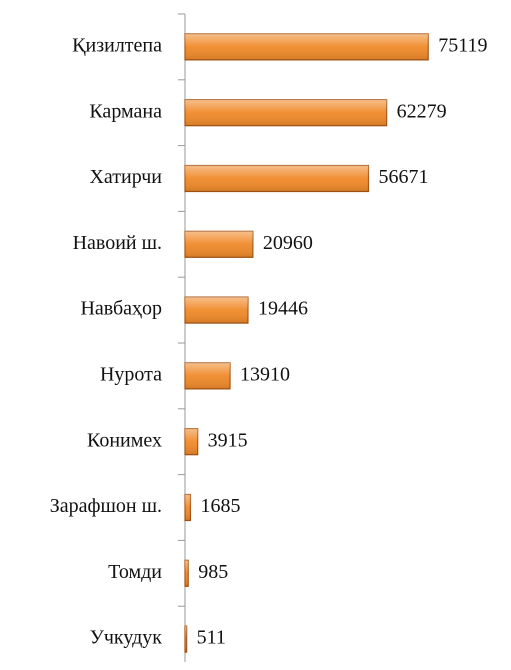 Image resolution: width=511 pixels, height=670 pixels. What do you see at coordinates (117, 243) in the screenshot?
I see `y-tick-label: Навоий ш.` at bounding box center [117, 243].